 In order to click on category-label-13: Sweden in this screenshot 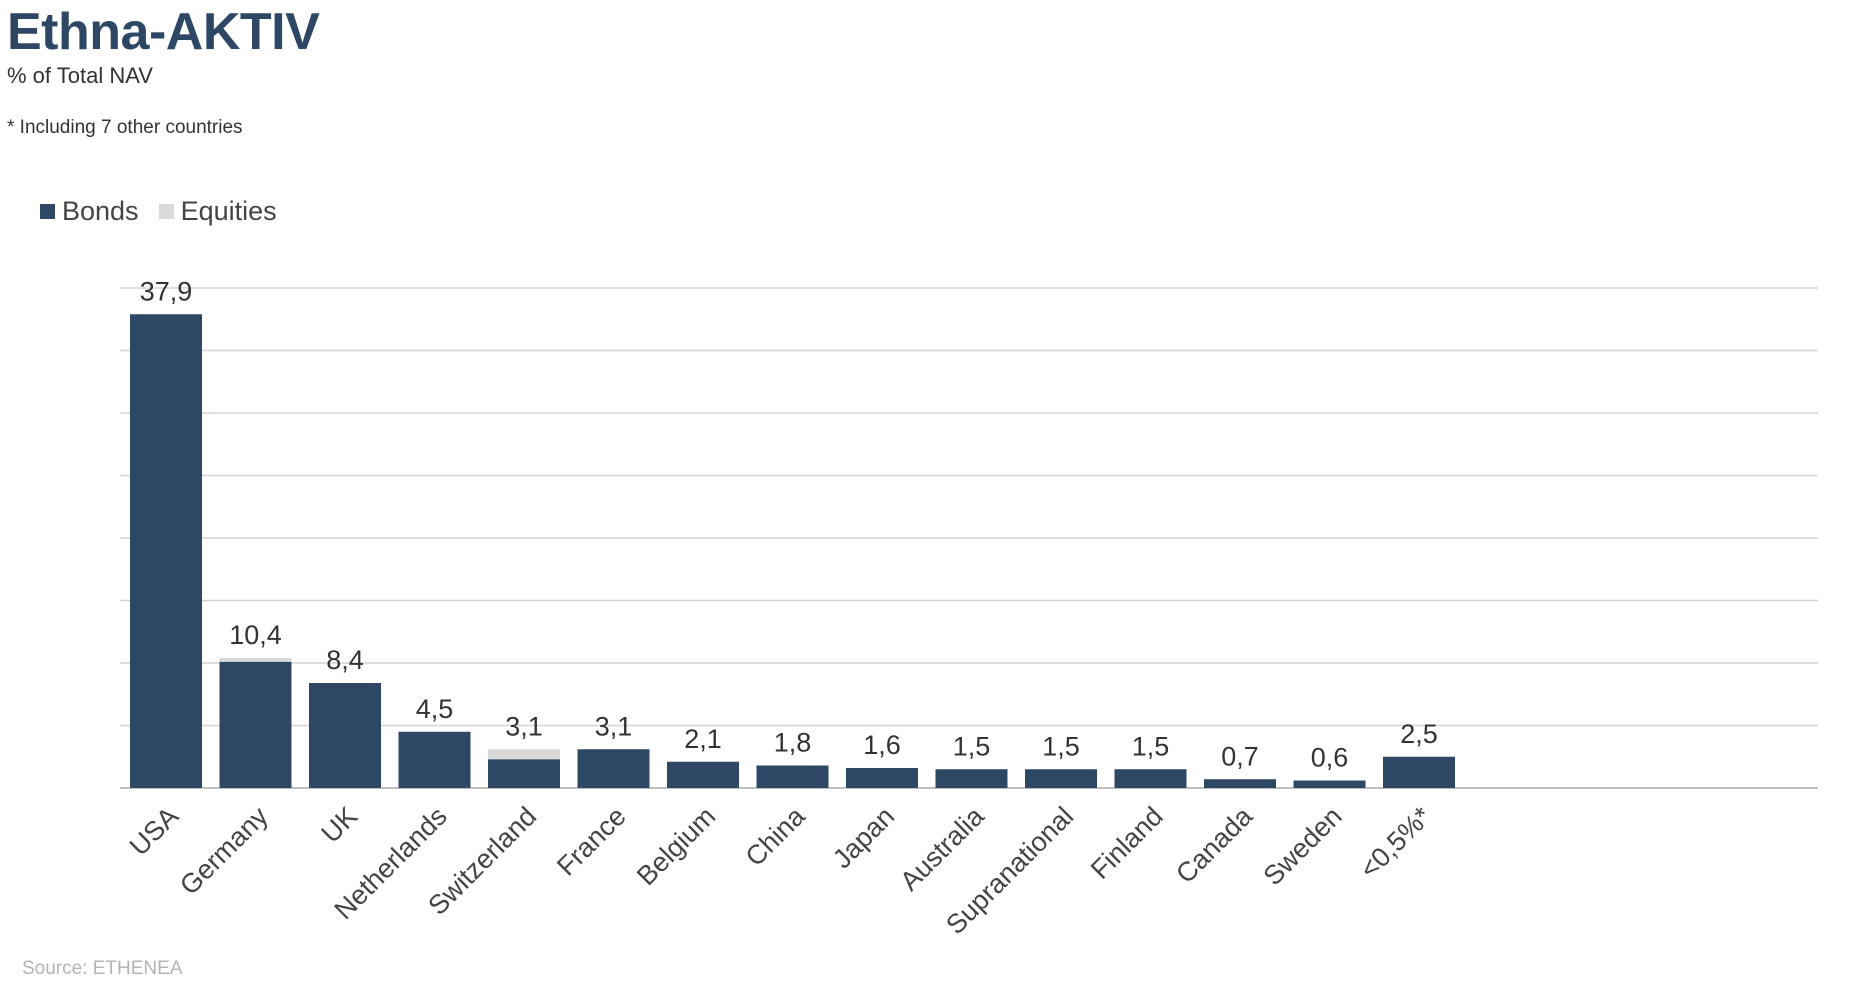, I will do `click(1303, 846)`.